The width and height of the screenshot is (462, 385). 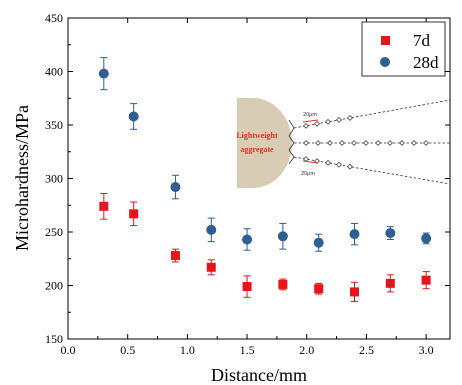 I want to click on x-tick-label: 0.0, so click(x=68, y=350).